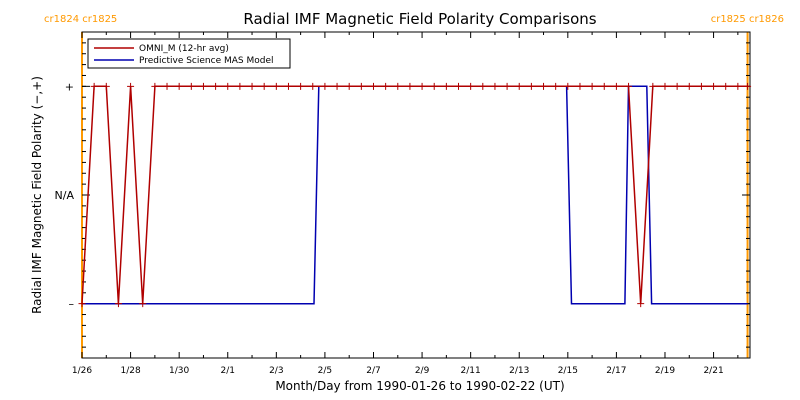  I want to click on x-tick-label-5: 2/5, so click(325, 371).